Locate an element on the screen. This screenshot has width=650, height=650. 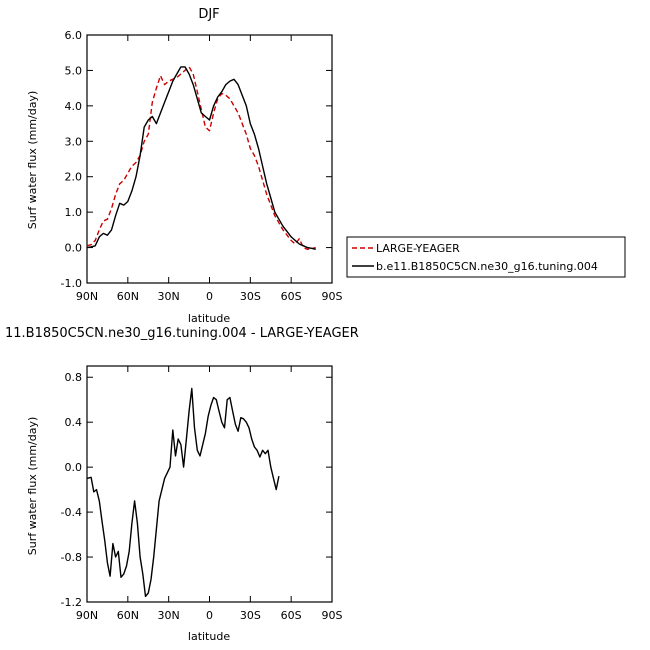
bottom-x-tick-label: 30S is located at coordinates (250, 615).